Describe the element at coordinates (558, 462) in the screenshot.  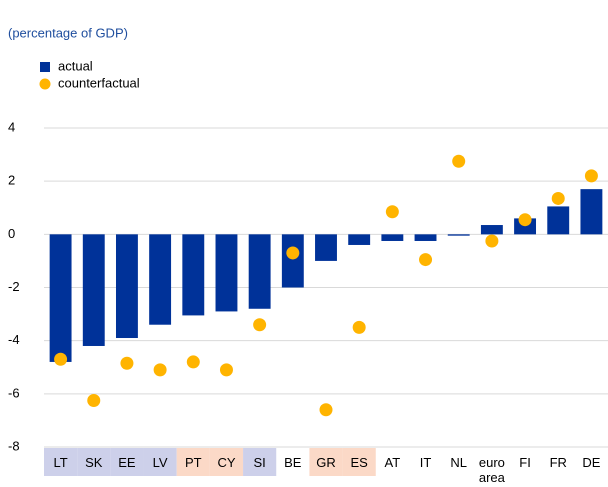
I see `x-tick-label: FR` at that location.